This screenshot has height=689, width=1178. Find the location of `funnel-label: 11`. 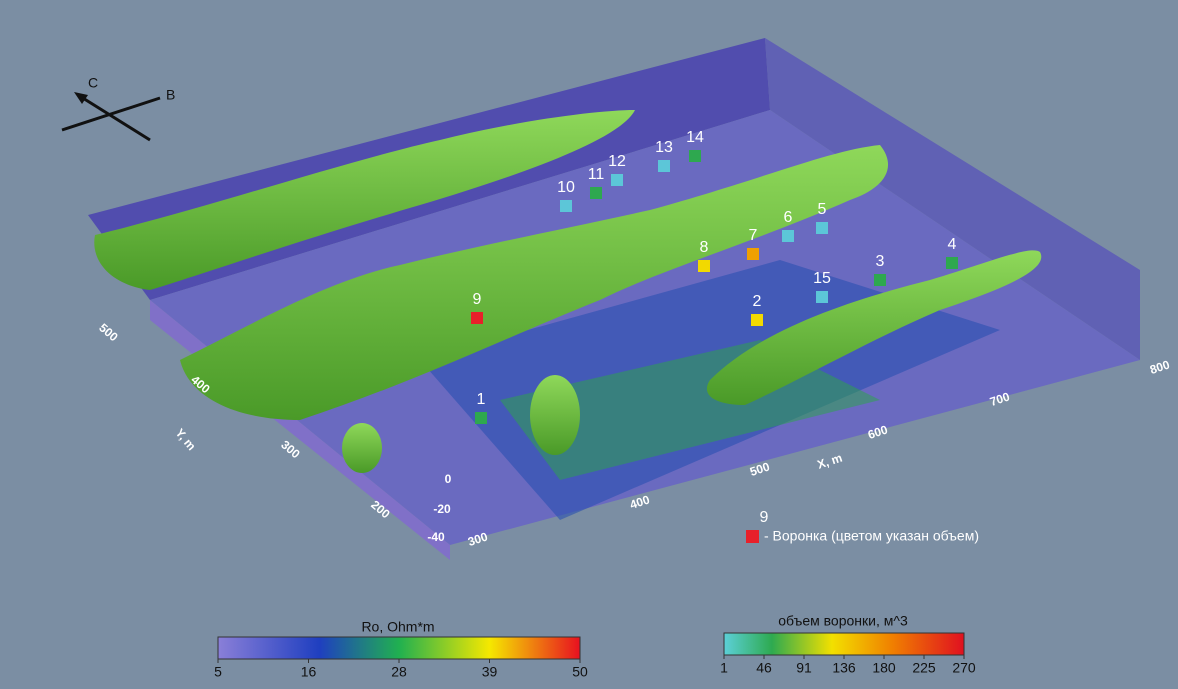

funnel-label: 11 is located at coordinates (596, 174).